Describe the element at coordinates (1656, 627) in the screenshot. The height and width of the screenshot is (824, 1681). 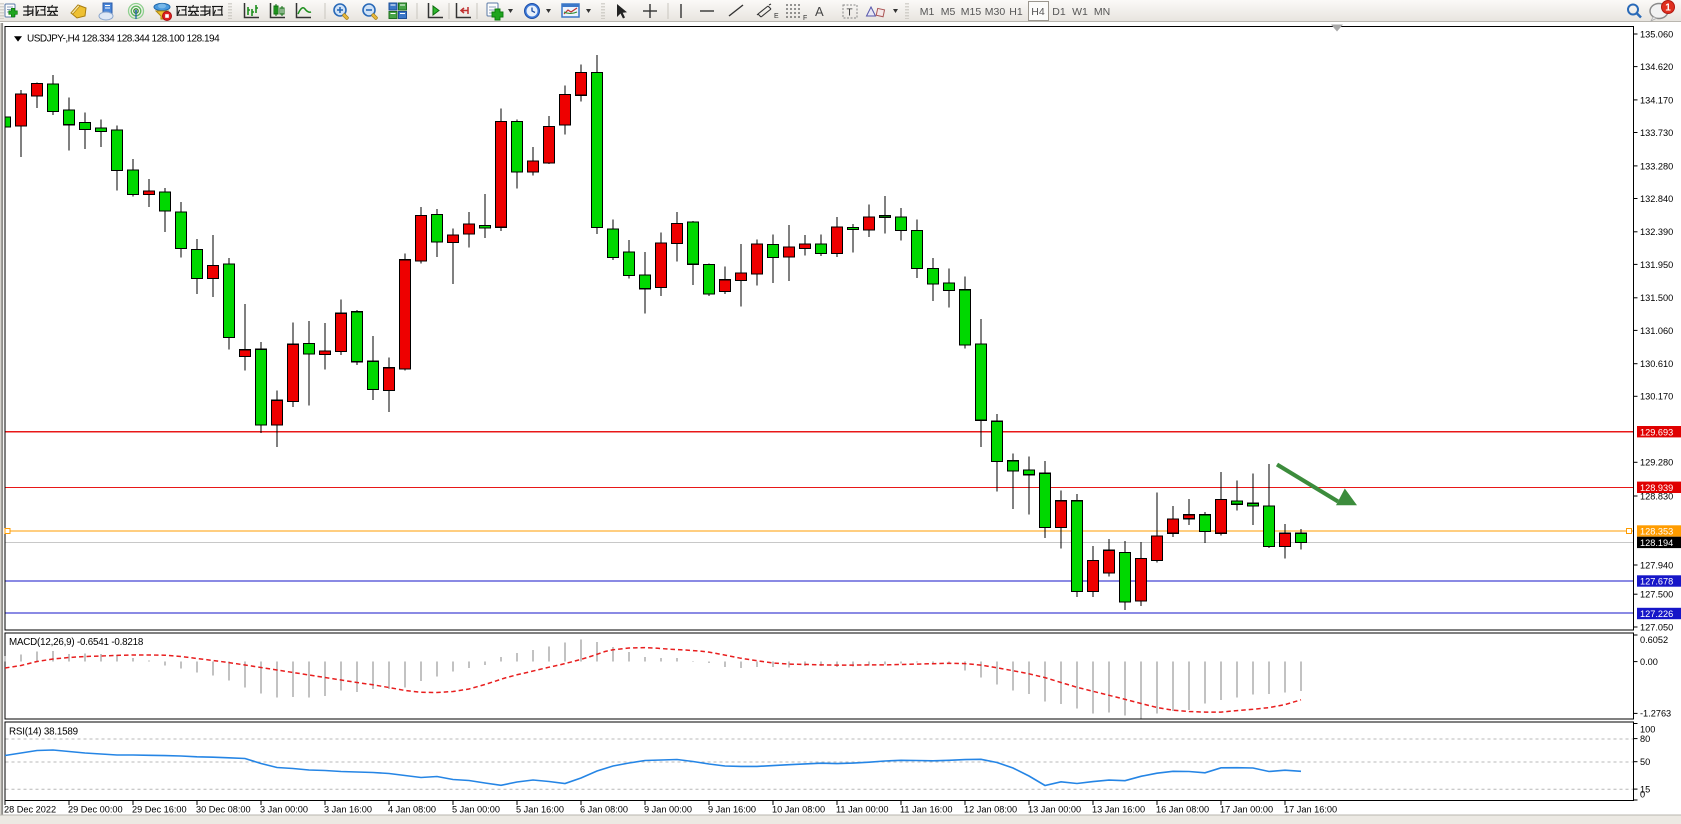
I see `svg-text: 127.050` at that location.